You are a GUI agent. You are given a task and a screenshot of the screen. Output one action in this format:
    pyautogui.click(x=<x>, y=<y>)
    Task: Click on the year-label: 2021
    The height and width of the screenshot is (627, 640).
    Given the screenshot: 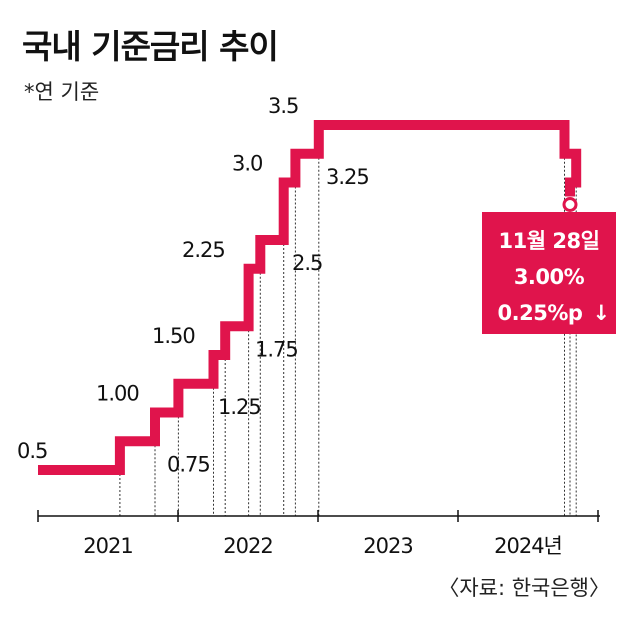 What is the action you would take?
    pyautogui.click(x=107, y=546)
    